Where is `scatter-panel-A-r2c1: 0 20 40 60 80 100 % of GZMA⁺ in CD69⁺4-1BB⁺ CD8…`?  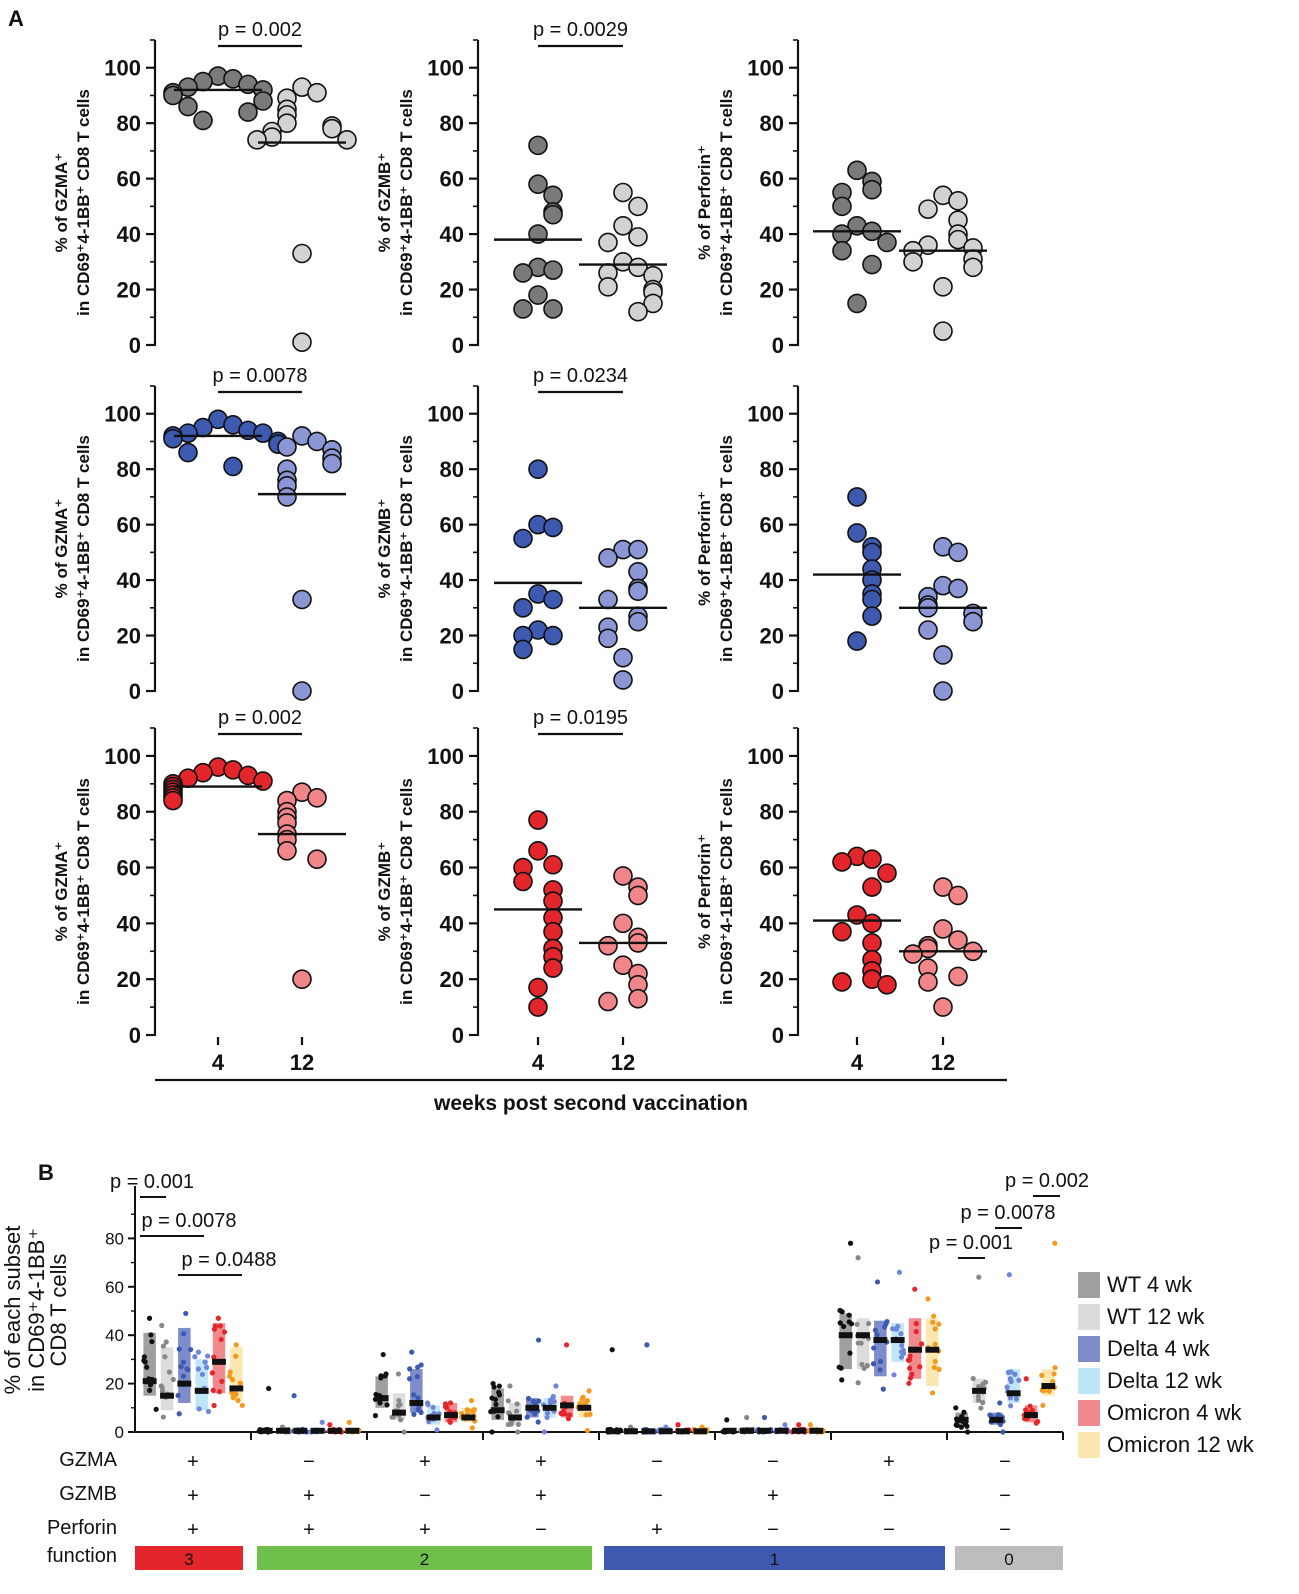 scatter-panel-A-r2c1: 0 20 40 60 80 100 % of GZMA⁺ in CD69⁺4-1BB⁺ CD8… is located at coordinates (199, 534).